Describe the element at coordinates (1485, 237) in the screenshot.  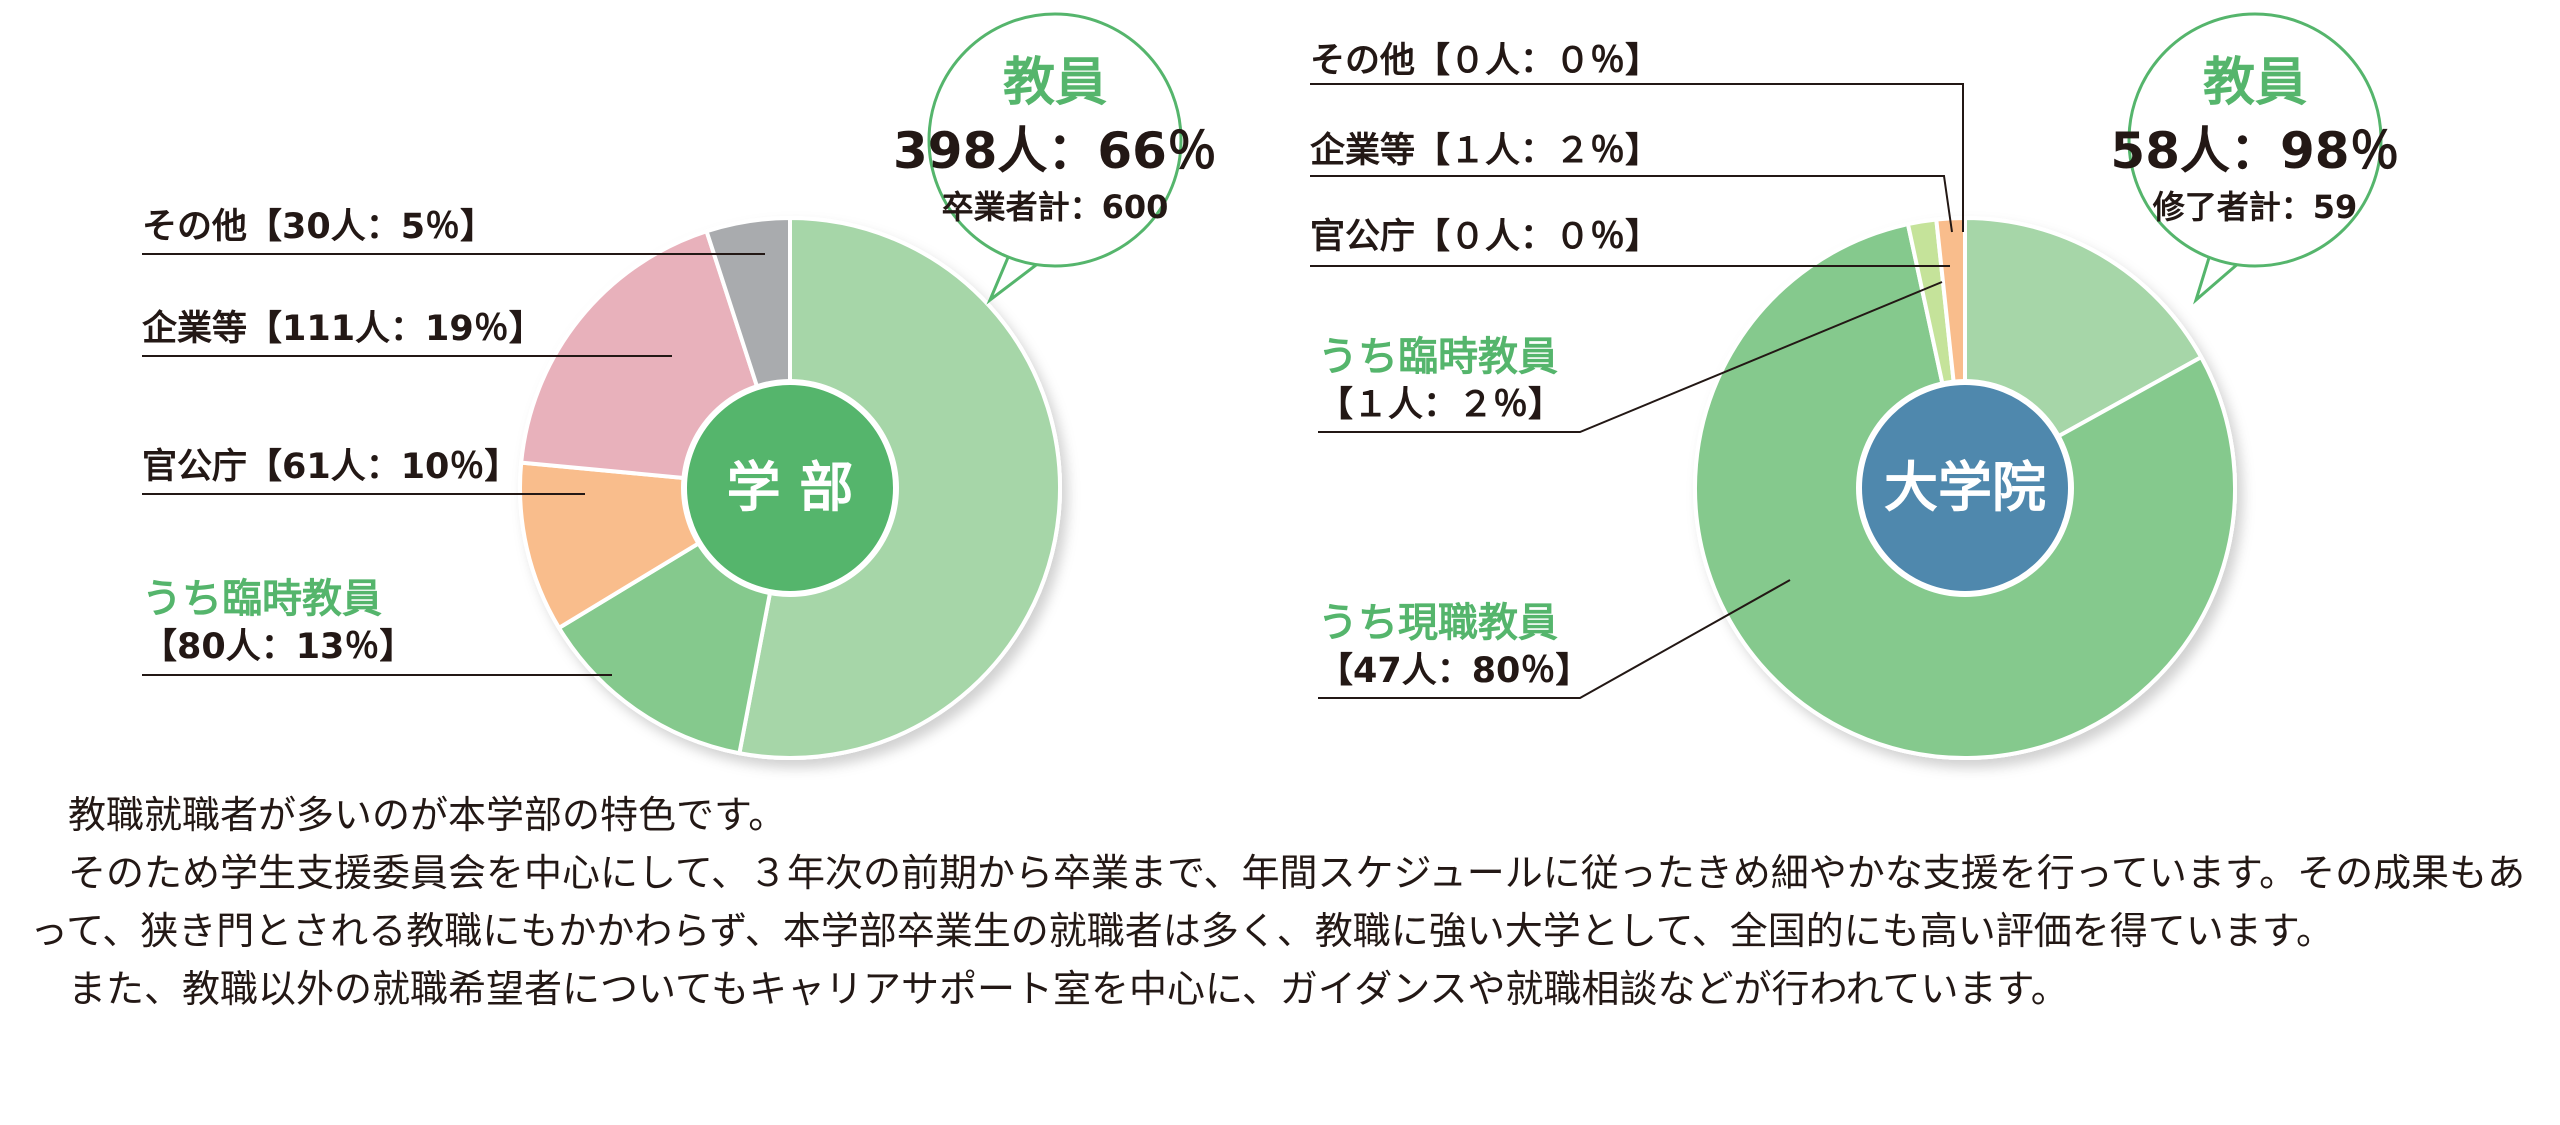
I see `callout-grad-government: 官公庁【０人：０％】` at that location.